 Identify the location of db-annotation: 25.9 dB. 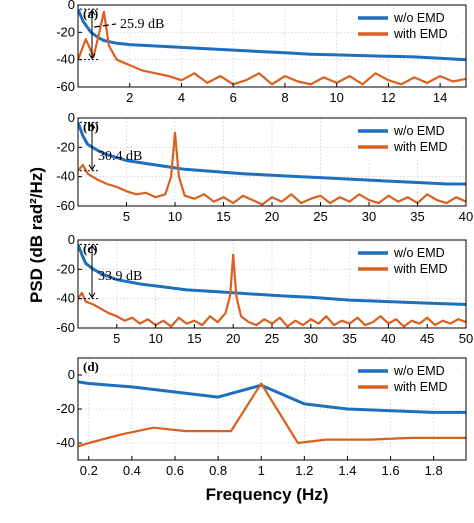
(122, 34).